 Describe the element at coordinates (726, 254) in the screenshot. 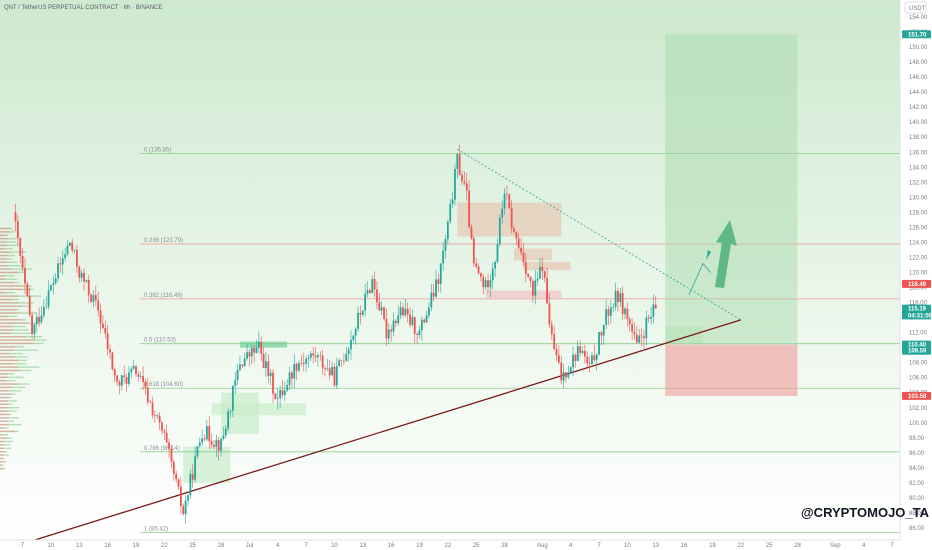

I see `big-arrow` at that location.